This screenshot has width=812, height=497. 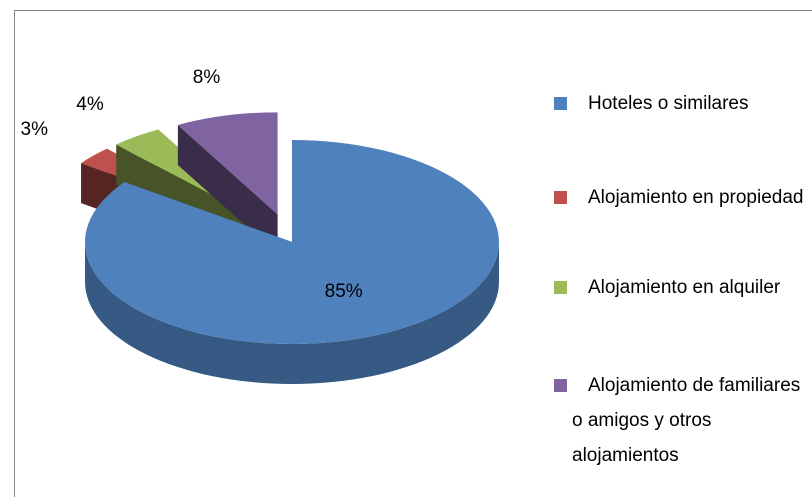 What do you see at coordinates (292, 313) in the screenshot?
I see `slice-side` at bounding box center [292, 313].